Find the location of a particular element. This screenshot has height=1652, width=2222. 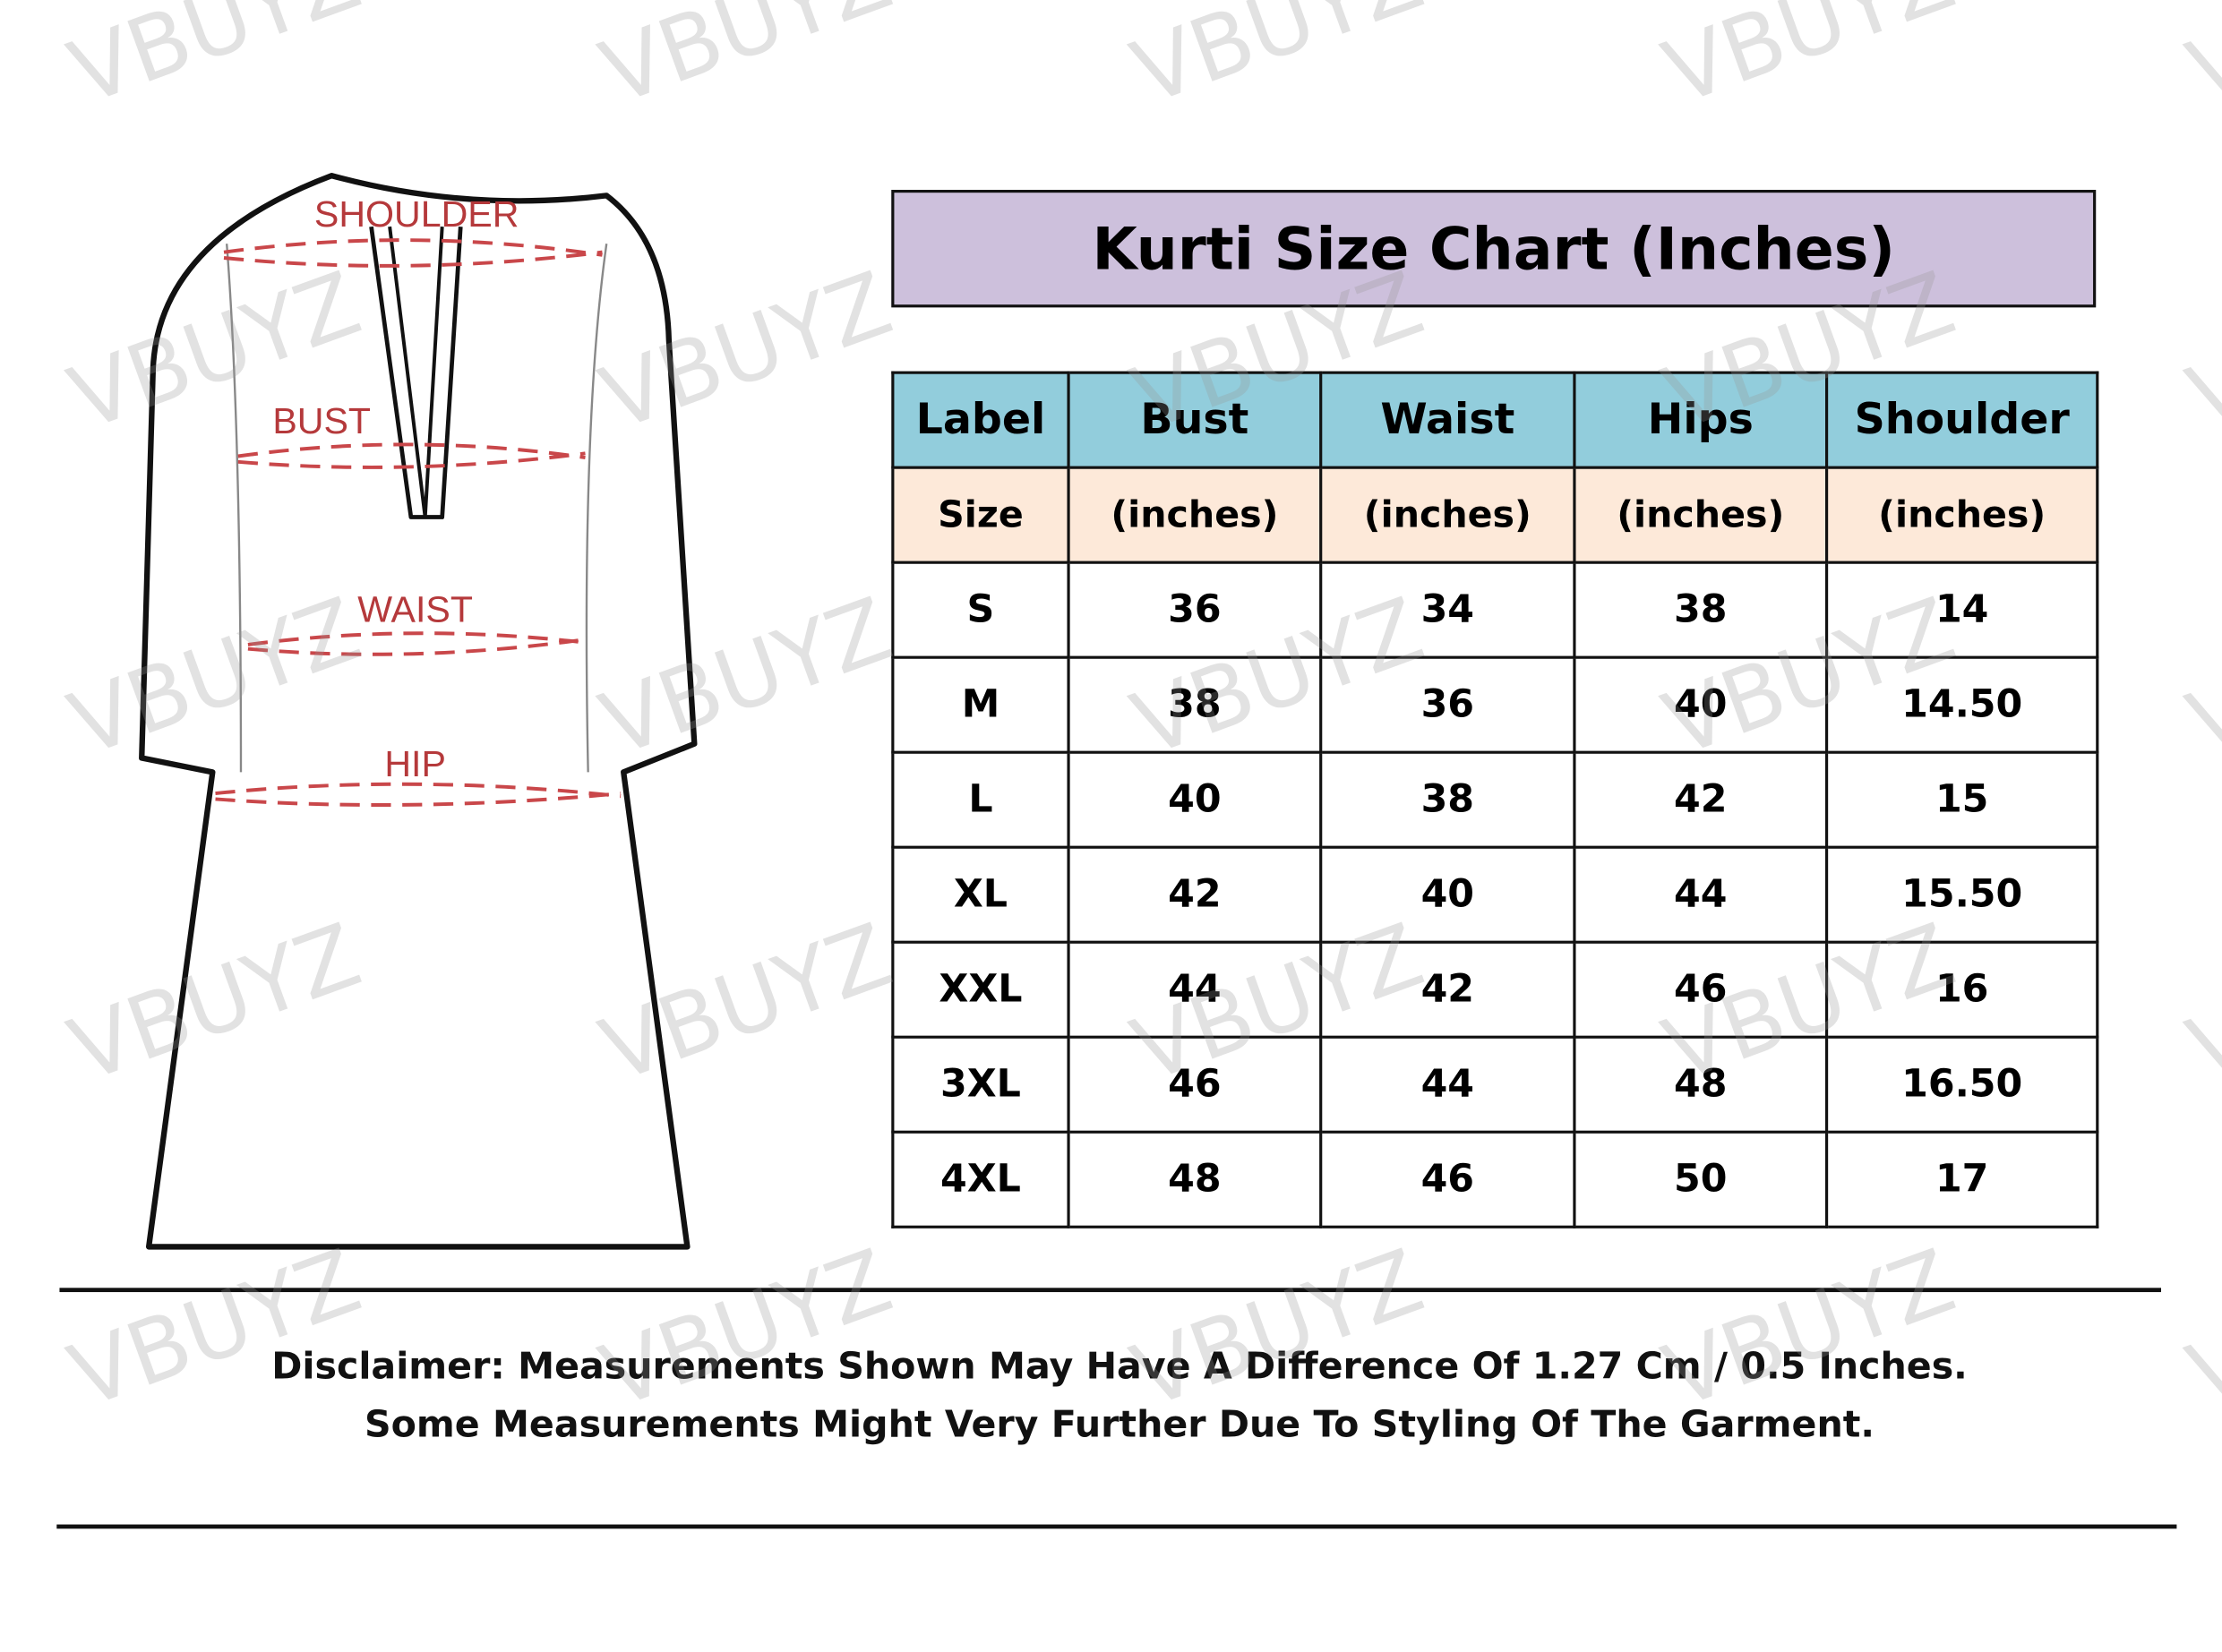

table-cell: 17 is located at coordinates (1962, 1179).